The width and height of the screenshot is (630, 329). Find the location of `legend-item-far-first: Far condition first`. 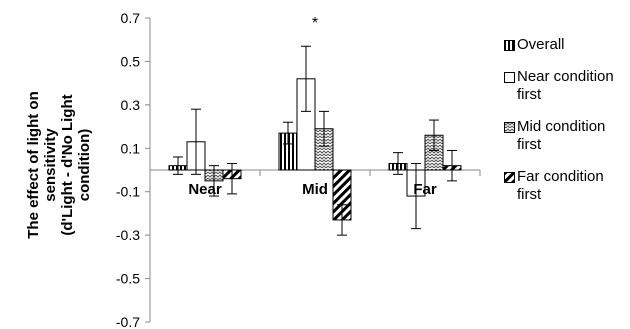

legend-item-far-first: Far condition first is located at coordinates (565, 186).